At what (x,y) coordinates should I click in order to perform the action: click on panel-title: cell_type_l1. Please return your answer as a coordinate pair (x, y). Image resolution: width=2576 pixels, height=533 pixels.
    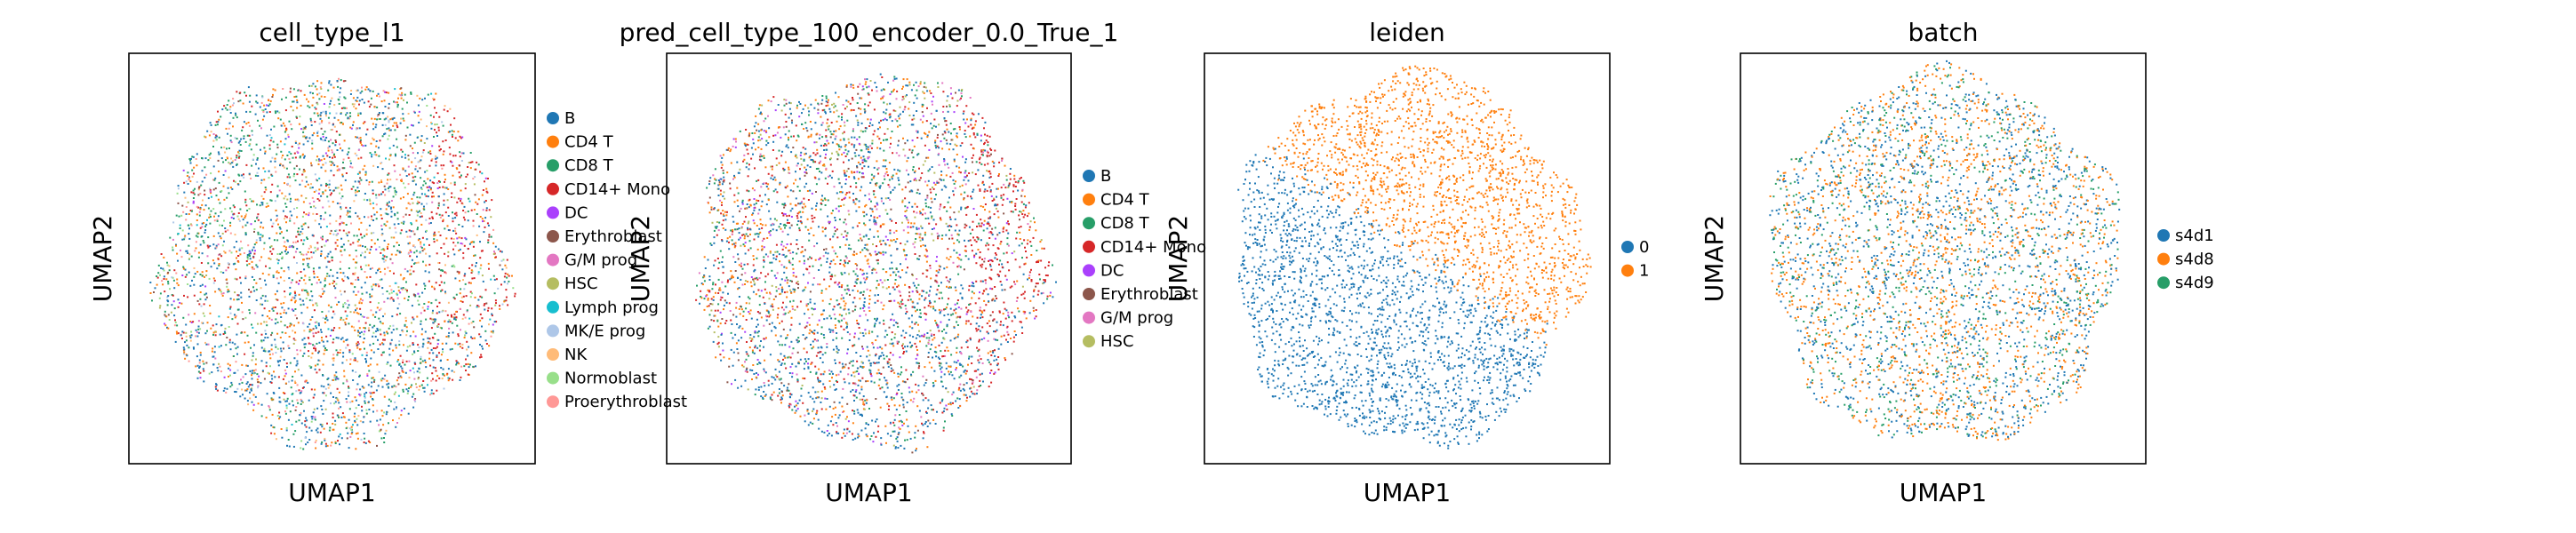
    Looking at the image, I should click on (331, 32).